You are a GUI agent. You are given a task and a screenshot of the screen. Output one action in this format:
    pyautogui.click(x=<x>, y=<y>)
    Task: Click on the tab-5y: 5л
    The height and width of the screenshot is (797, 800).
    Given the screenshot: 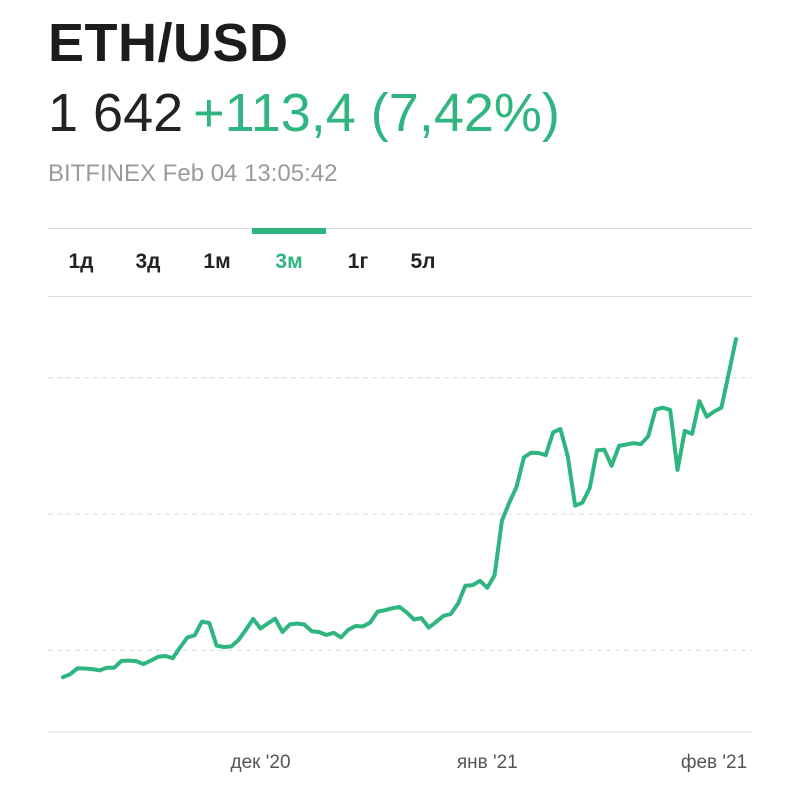 What is the action you would take?
    pyautogui.click(x=423, y=261)
    